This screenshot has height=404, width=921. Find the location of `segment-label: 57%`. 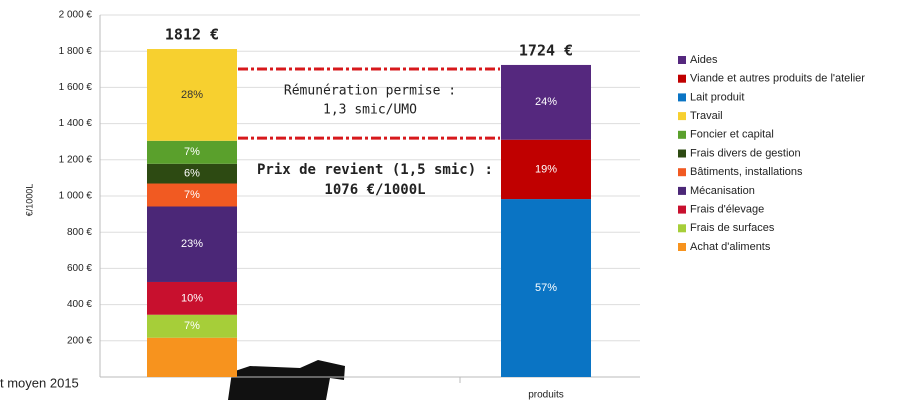

segment-label: 57% is located at coordinates (546, 288).